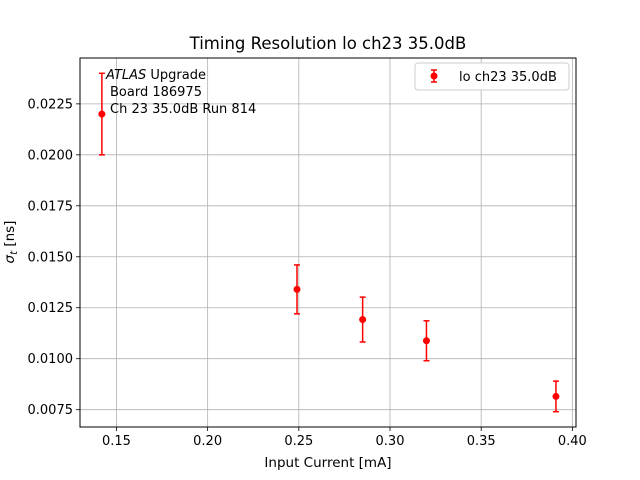 Image resolution: width=640 pixels, height=480 pixels. I want to click on legend-box, so click(492, 76).